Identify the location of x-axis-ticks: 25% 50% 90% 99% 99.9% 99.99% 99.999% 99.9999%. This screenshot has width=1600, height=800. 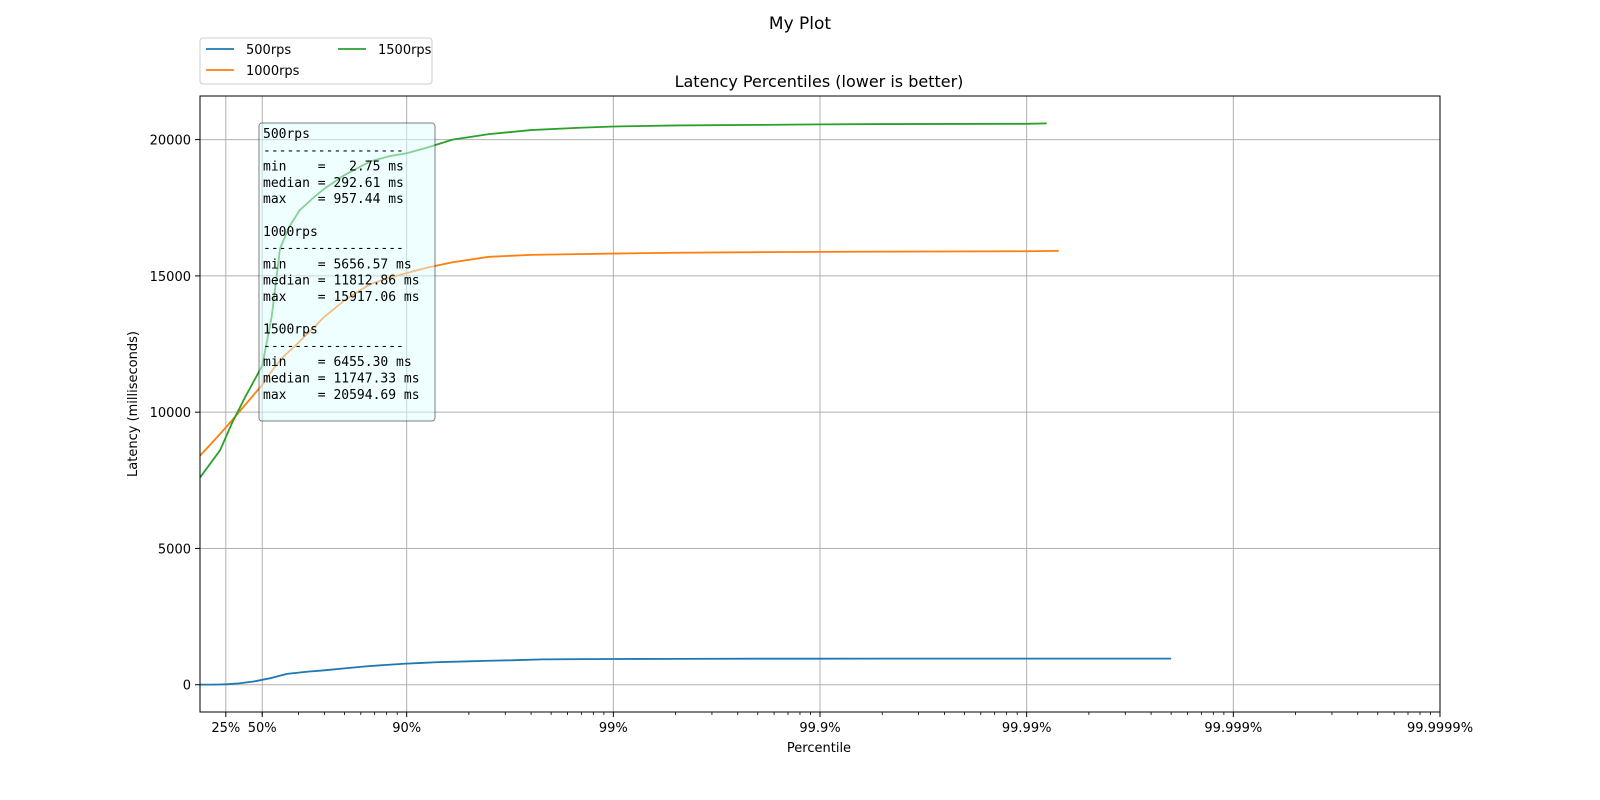
(842, 724).